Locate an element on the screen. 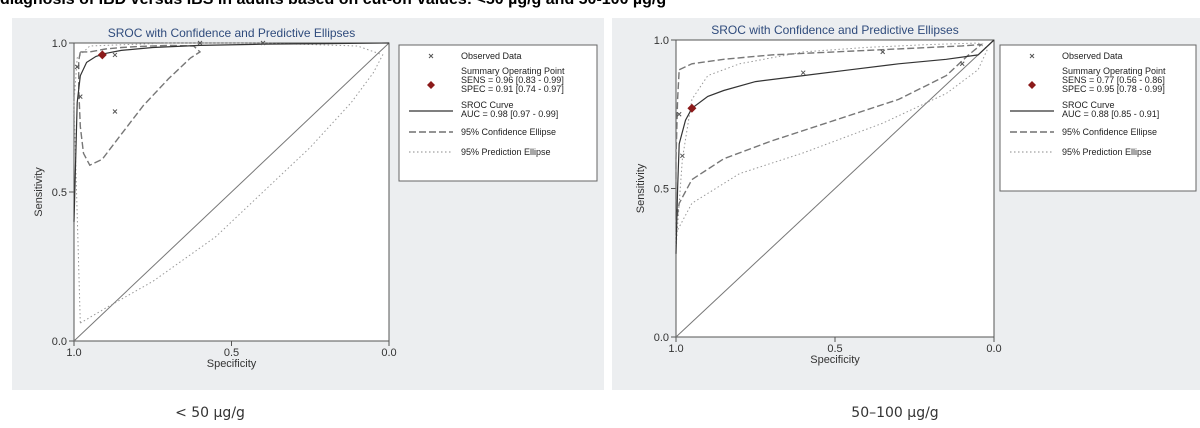 This screenshot has height=428, width=1200. legend-spec-label: SPEC = 0.95 [0.78 - 0.99] is located at coordinates (1113, 89).